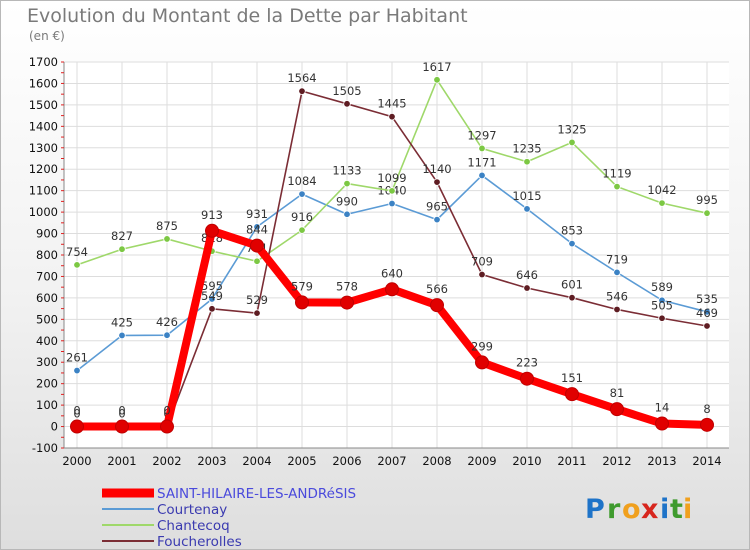 Image resolution: width=750 pixels, height=550 pixels. Describe the element at coordinates (617, 393) in the screenshot. I see `data-label: 81` at that location.